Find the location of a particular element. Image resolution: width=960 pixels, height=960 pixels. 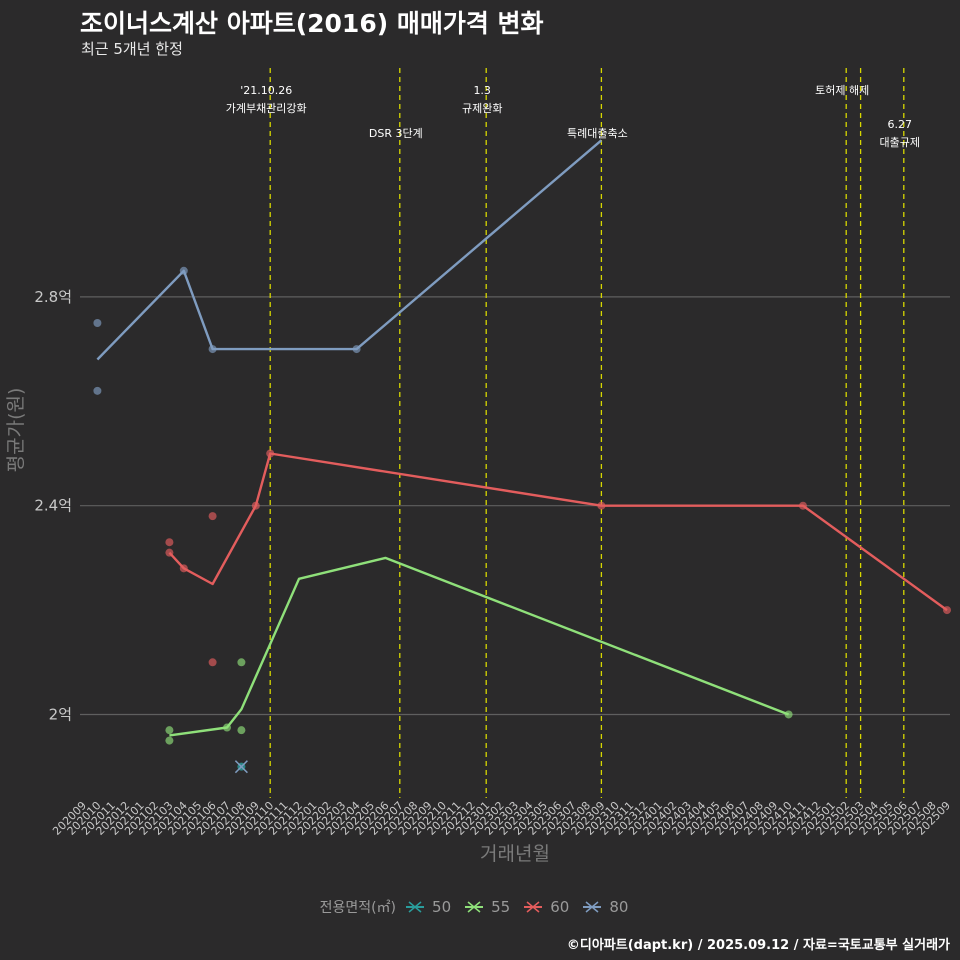

y-tick-label: 2억 is located at coordinates (60, 714).